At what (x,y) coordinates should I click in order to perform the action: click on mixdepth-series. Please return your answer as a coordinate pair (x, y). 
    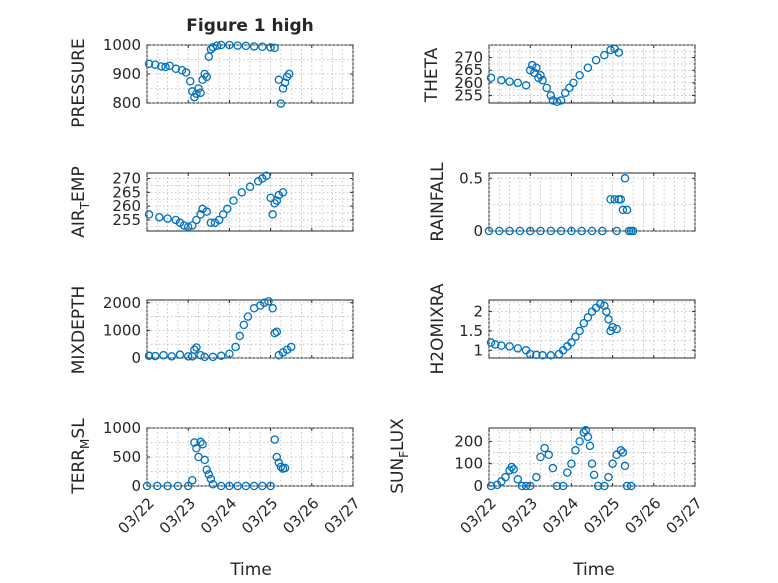
    Looking at the image, I should click on (220, 329).